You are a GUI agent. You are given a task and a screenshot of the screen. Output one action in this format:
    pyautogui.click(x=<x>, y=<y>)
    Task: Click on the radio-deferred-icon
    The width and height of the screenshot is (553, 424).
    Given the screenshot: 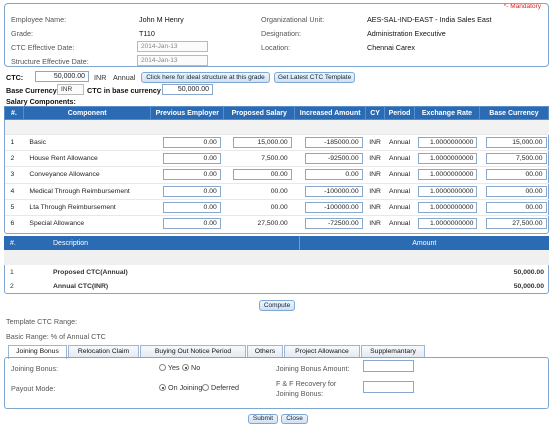 What is the action you would take?
    pyautogui.click(x=205, y=387)
    